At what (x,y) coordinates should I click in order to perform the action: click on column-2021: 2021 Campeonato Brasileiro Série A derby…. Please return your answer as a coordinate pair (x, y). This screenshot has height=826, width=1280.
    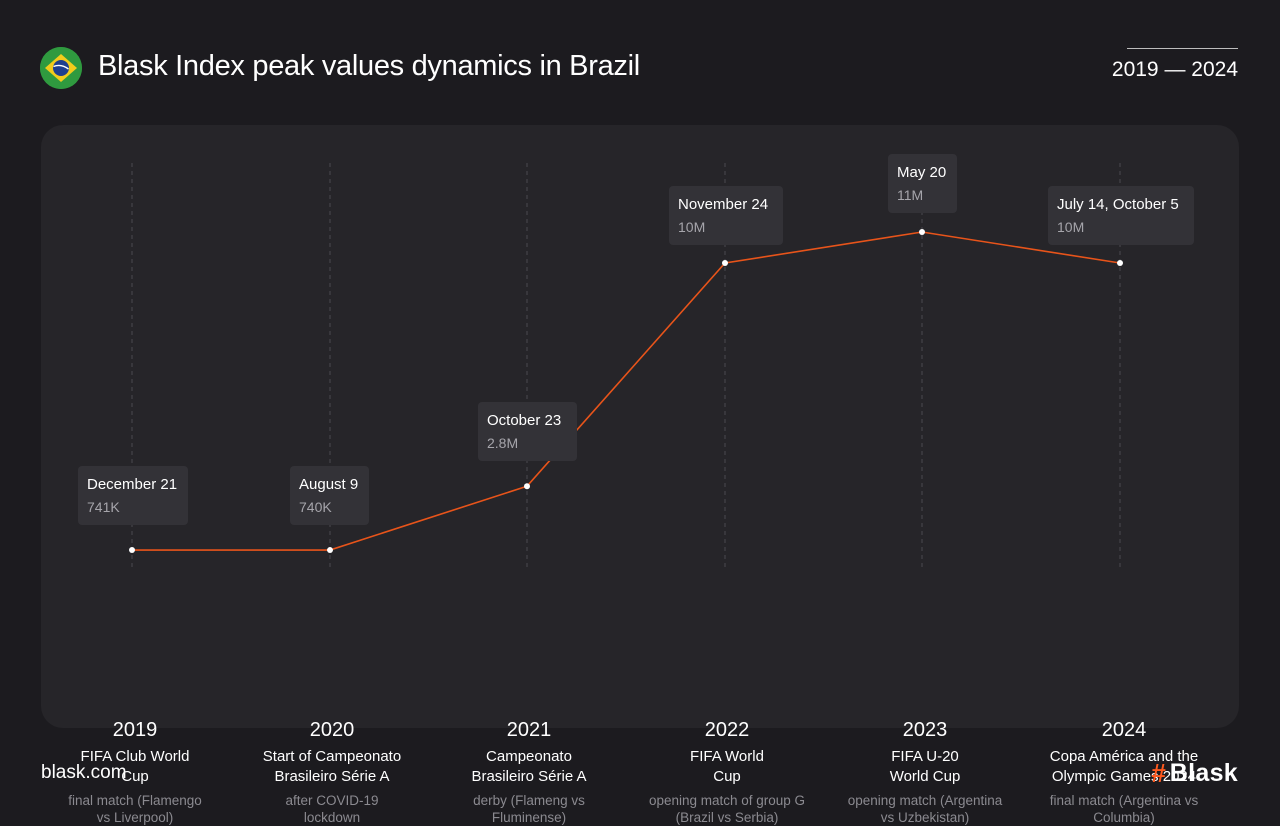
    Looking at the image, I should click on (529, 771).